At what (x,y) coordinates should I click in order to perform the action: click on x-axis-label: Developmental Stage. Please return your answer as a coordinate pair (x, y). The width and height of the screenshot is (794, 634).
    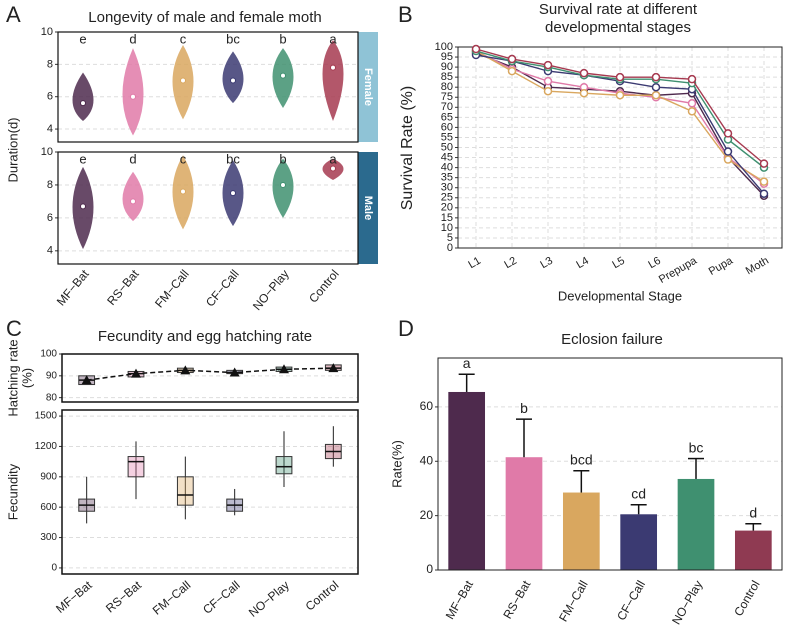
    Looking at the image, I should click on (620, 295).